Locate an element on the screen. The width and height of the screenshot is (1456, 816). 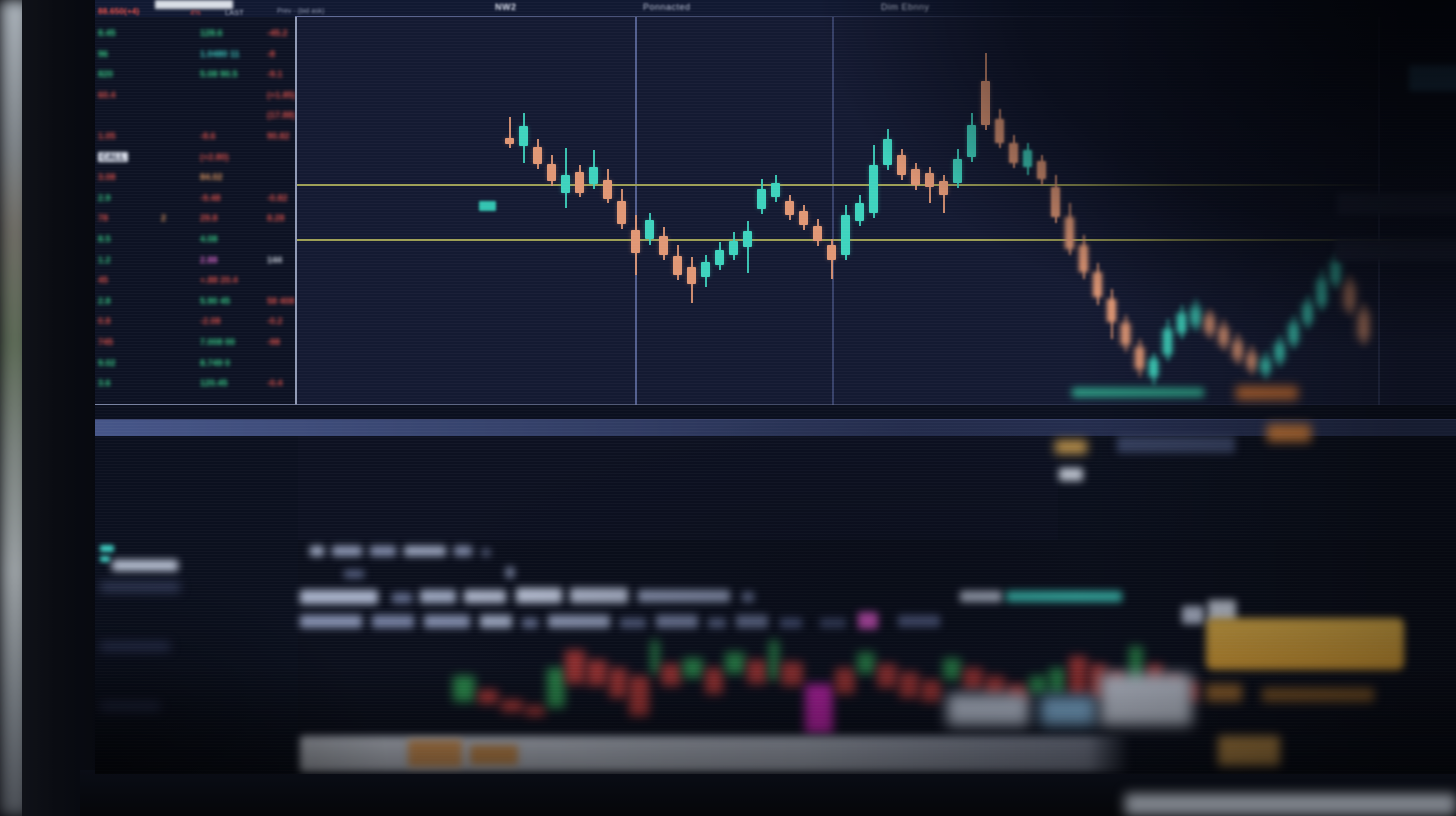
menu-item-entry: Dim Ebnny is located at coordinates (905, 7).